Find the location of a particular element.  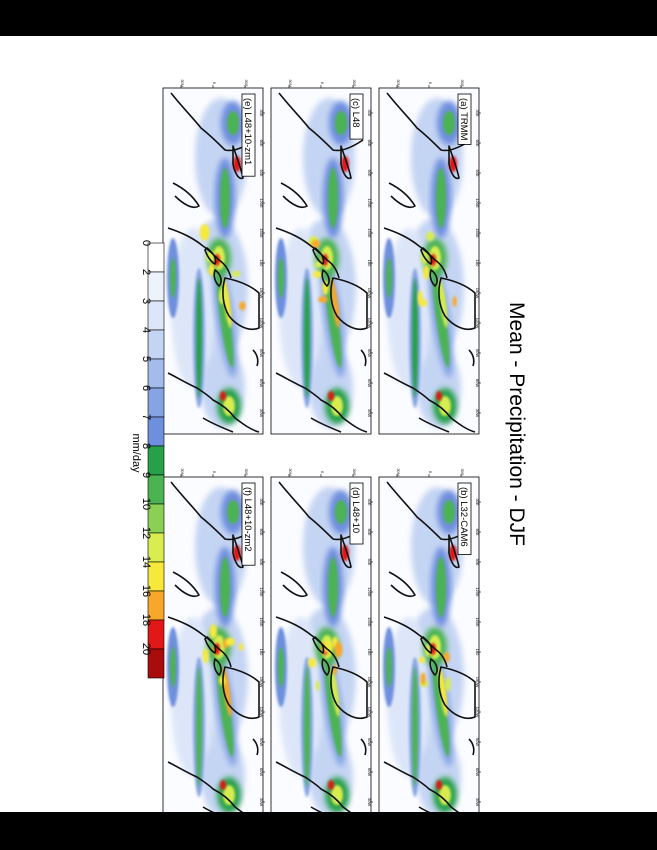

panel-label-box: (e) L48+10-zm1 is located at coordinates (248, 135).